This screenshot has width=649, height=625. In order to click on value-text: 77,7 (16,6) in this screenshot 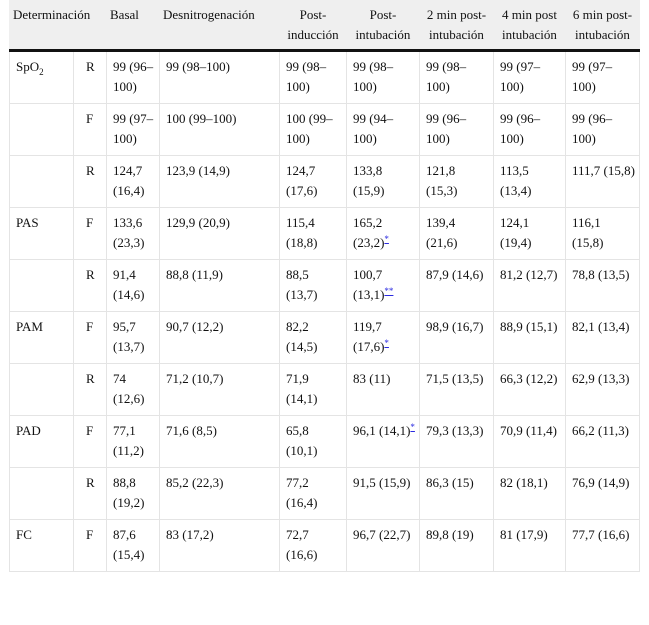, I will do `click(601, 534)`.